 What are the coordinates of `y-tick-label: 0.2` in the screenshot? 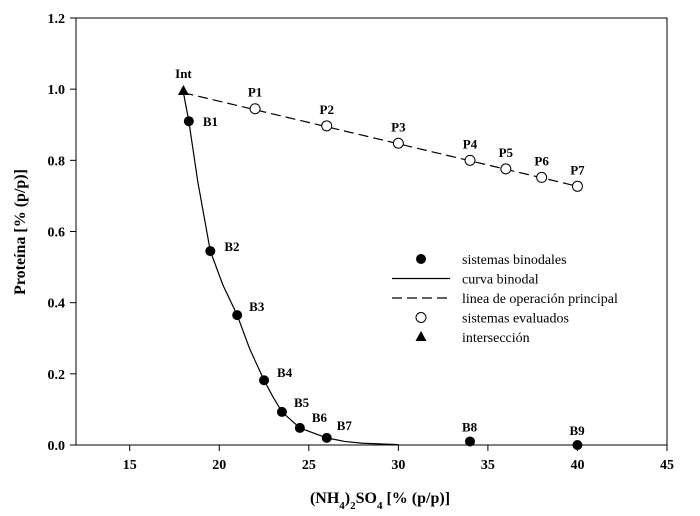 It's located at (57, 375).